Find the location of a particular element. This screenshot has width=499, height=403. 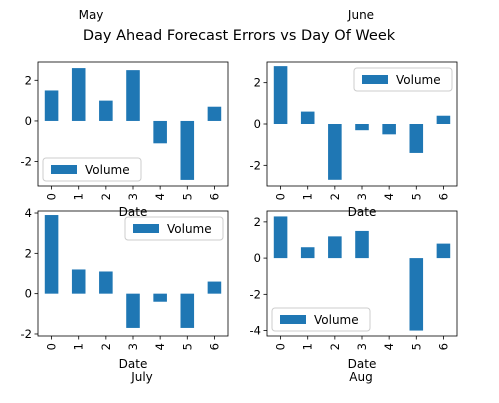

month-label-july: July is located at coordinates (141, 377).